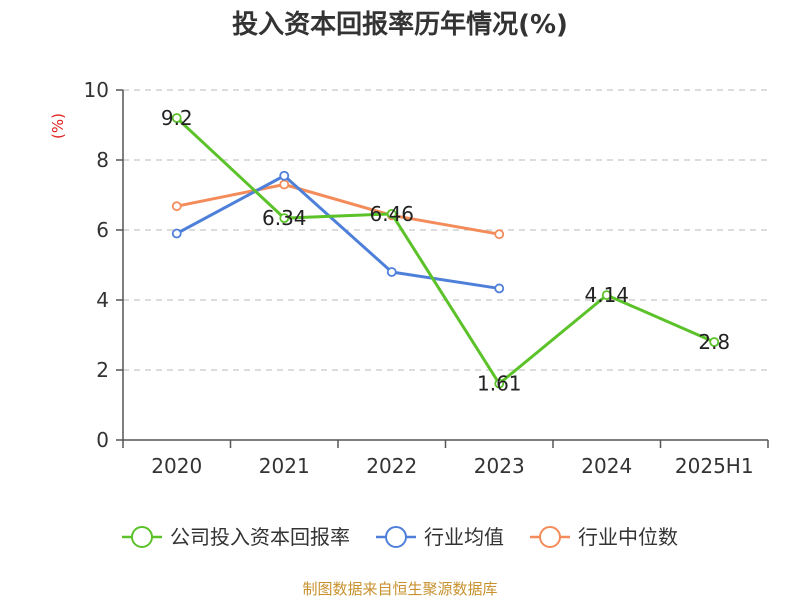  What do you see at coordinates (102, 370) in the screenshot?
I see `y-tick-label: 2` at bounding box center [102, 370].